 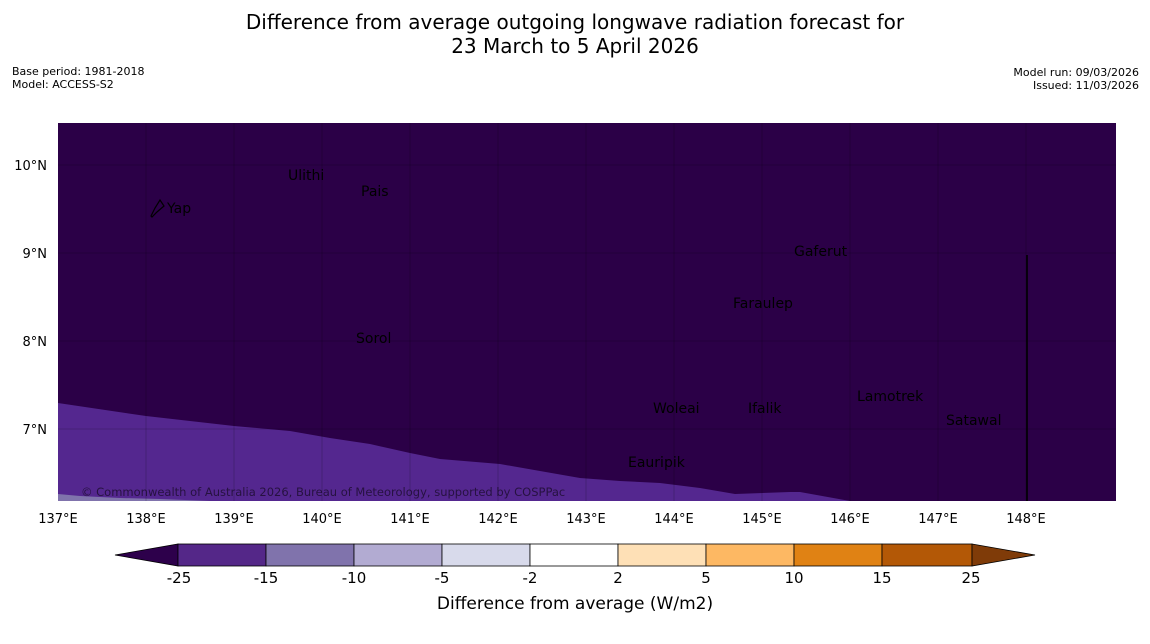 I want to click on place-label-eauripik: Eauripik, so click(x=657, y=463).